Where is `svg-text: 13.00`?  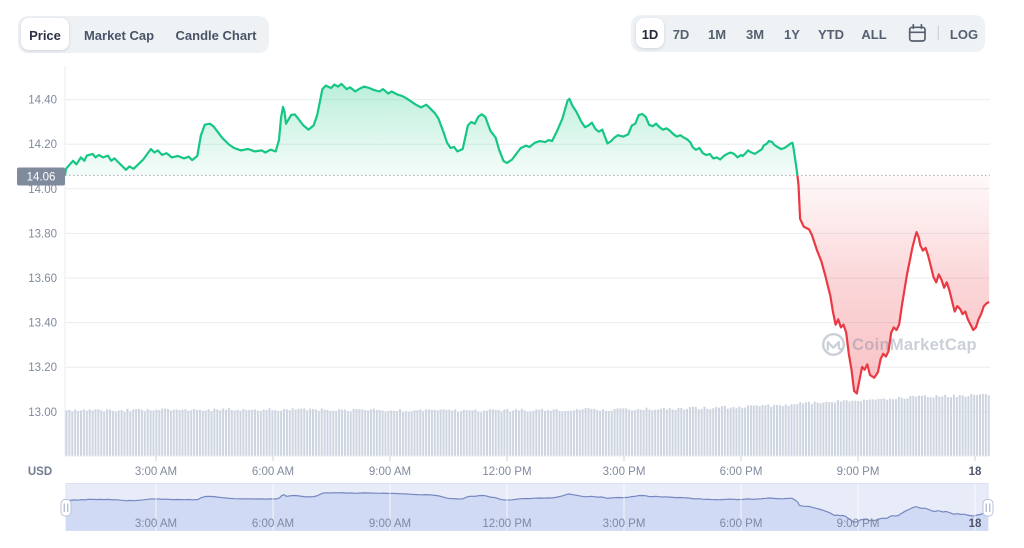
svg-text: 13.00 is located at coordinates (42, 413).